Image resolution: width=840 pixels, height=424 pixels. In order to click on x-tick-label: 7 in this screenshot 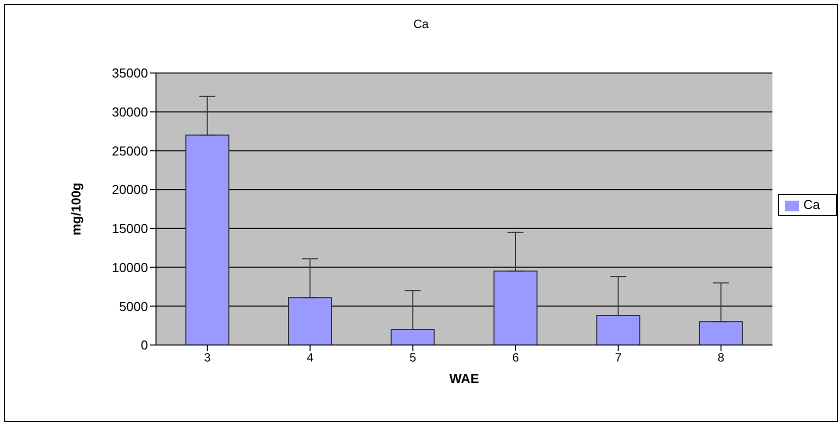, I will do `click(618, 357)`.